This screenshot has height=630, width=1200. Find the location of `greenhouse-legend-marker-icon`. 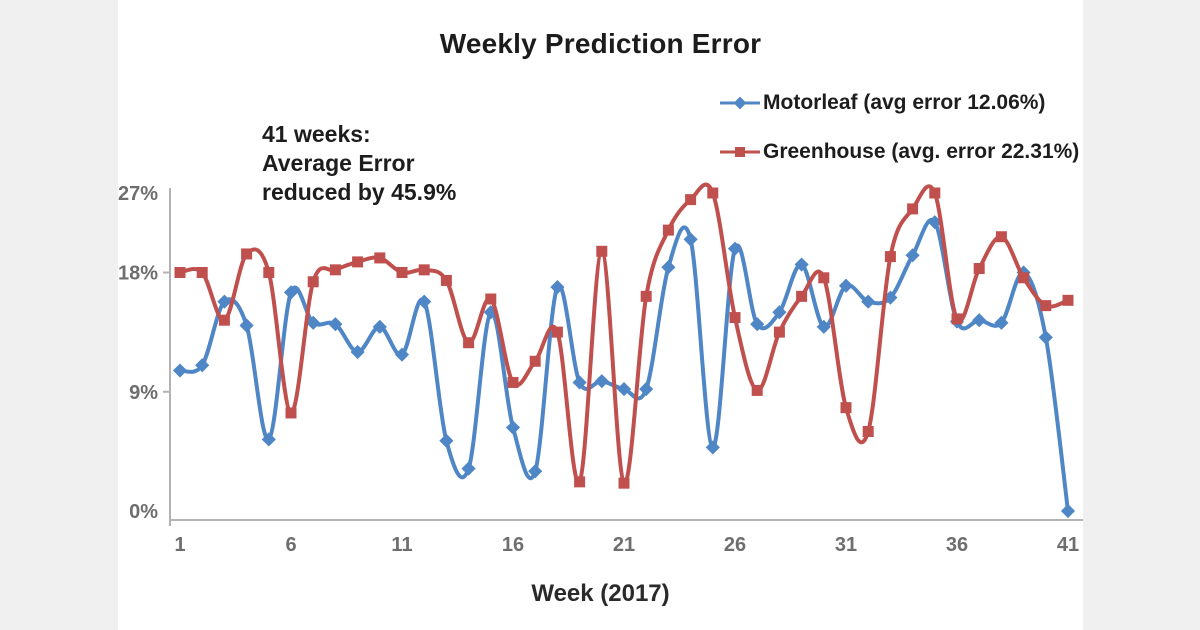

greenhouse-legend-marker-icon is located at coordinates (740, 152).